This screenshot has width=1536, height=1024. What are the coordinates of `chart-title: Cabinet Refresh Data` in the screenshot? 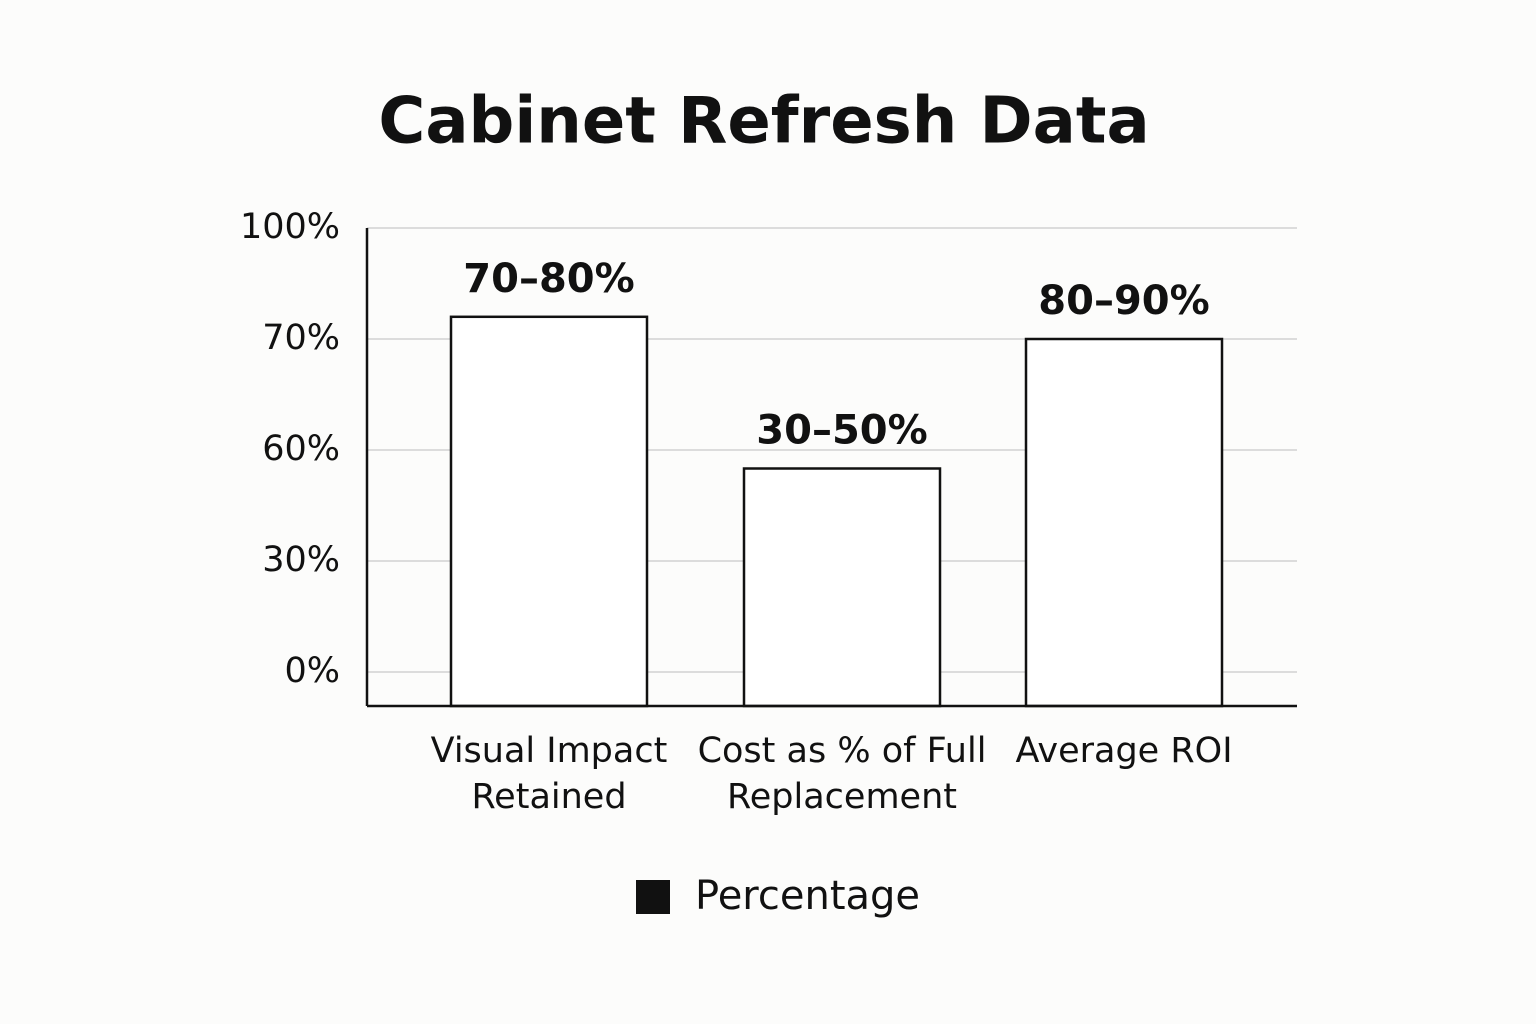 It's located at (763, 122).